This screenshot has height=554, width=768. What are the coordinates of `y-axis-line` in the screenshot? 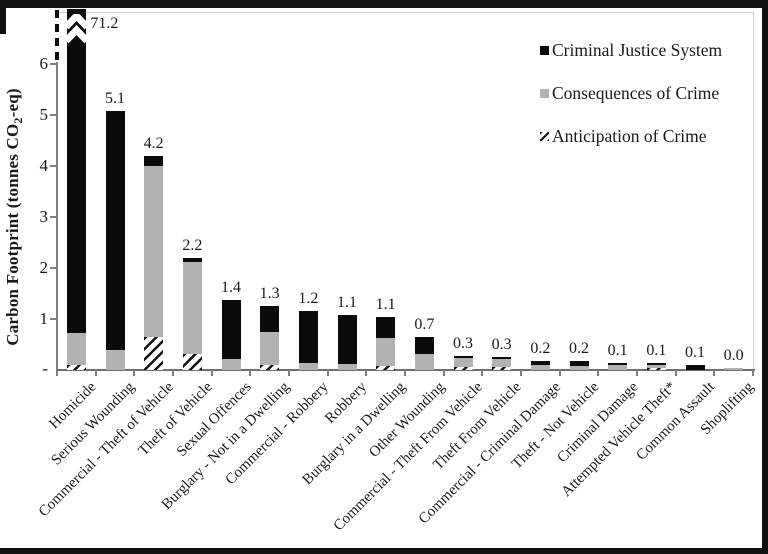 It's located at (57, 217).